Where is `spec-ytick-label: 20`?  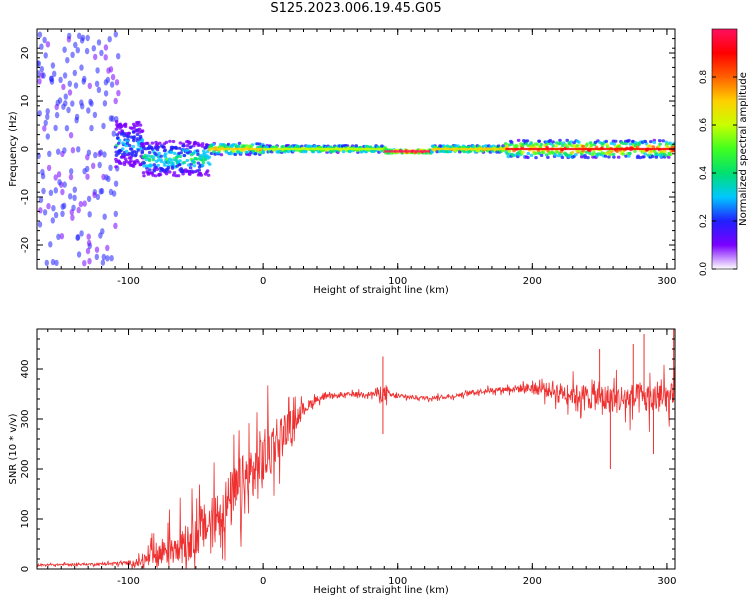
spec-ytick-label: 20 is located at coordinates (25, 53).